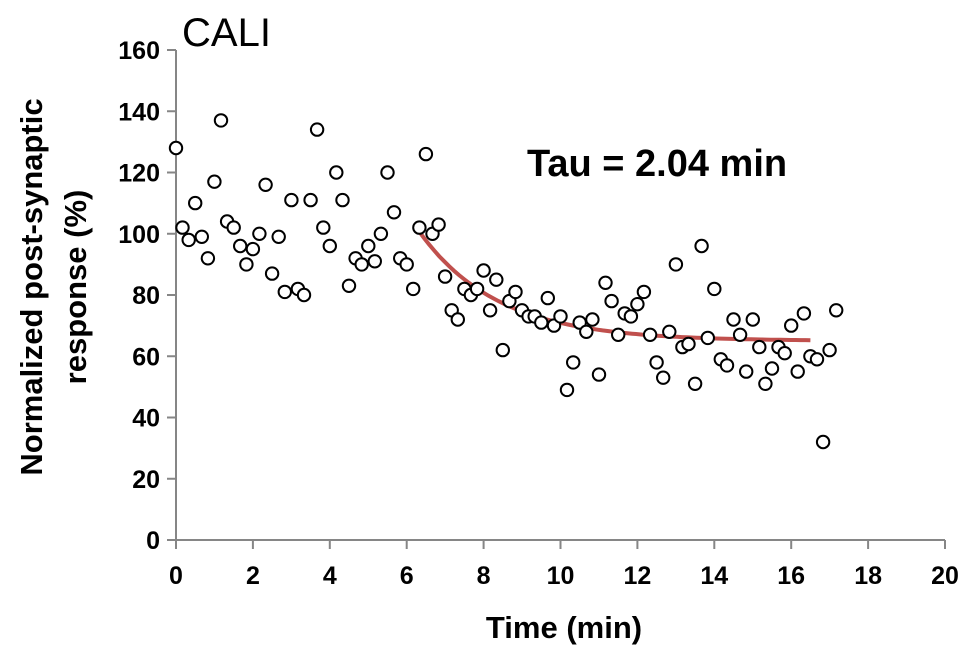 Image resolution: width=975 pixels, height=652 pixels. What do you see at coordinates (146, 357) in the screenshot?
I see `y-tick-label: 60` at bounding box center [146, 357].